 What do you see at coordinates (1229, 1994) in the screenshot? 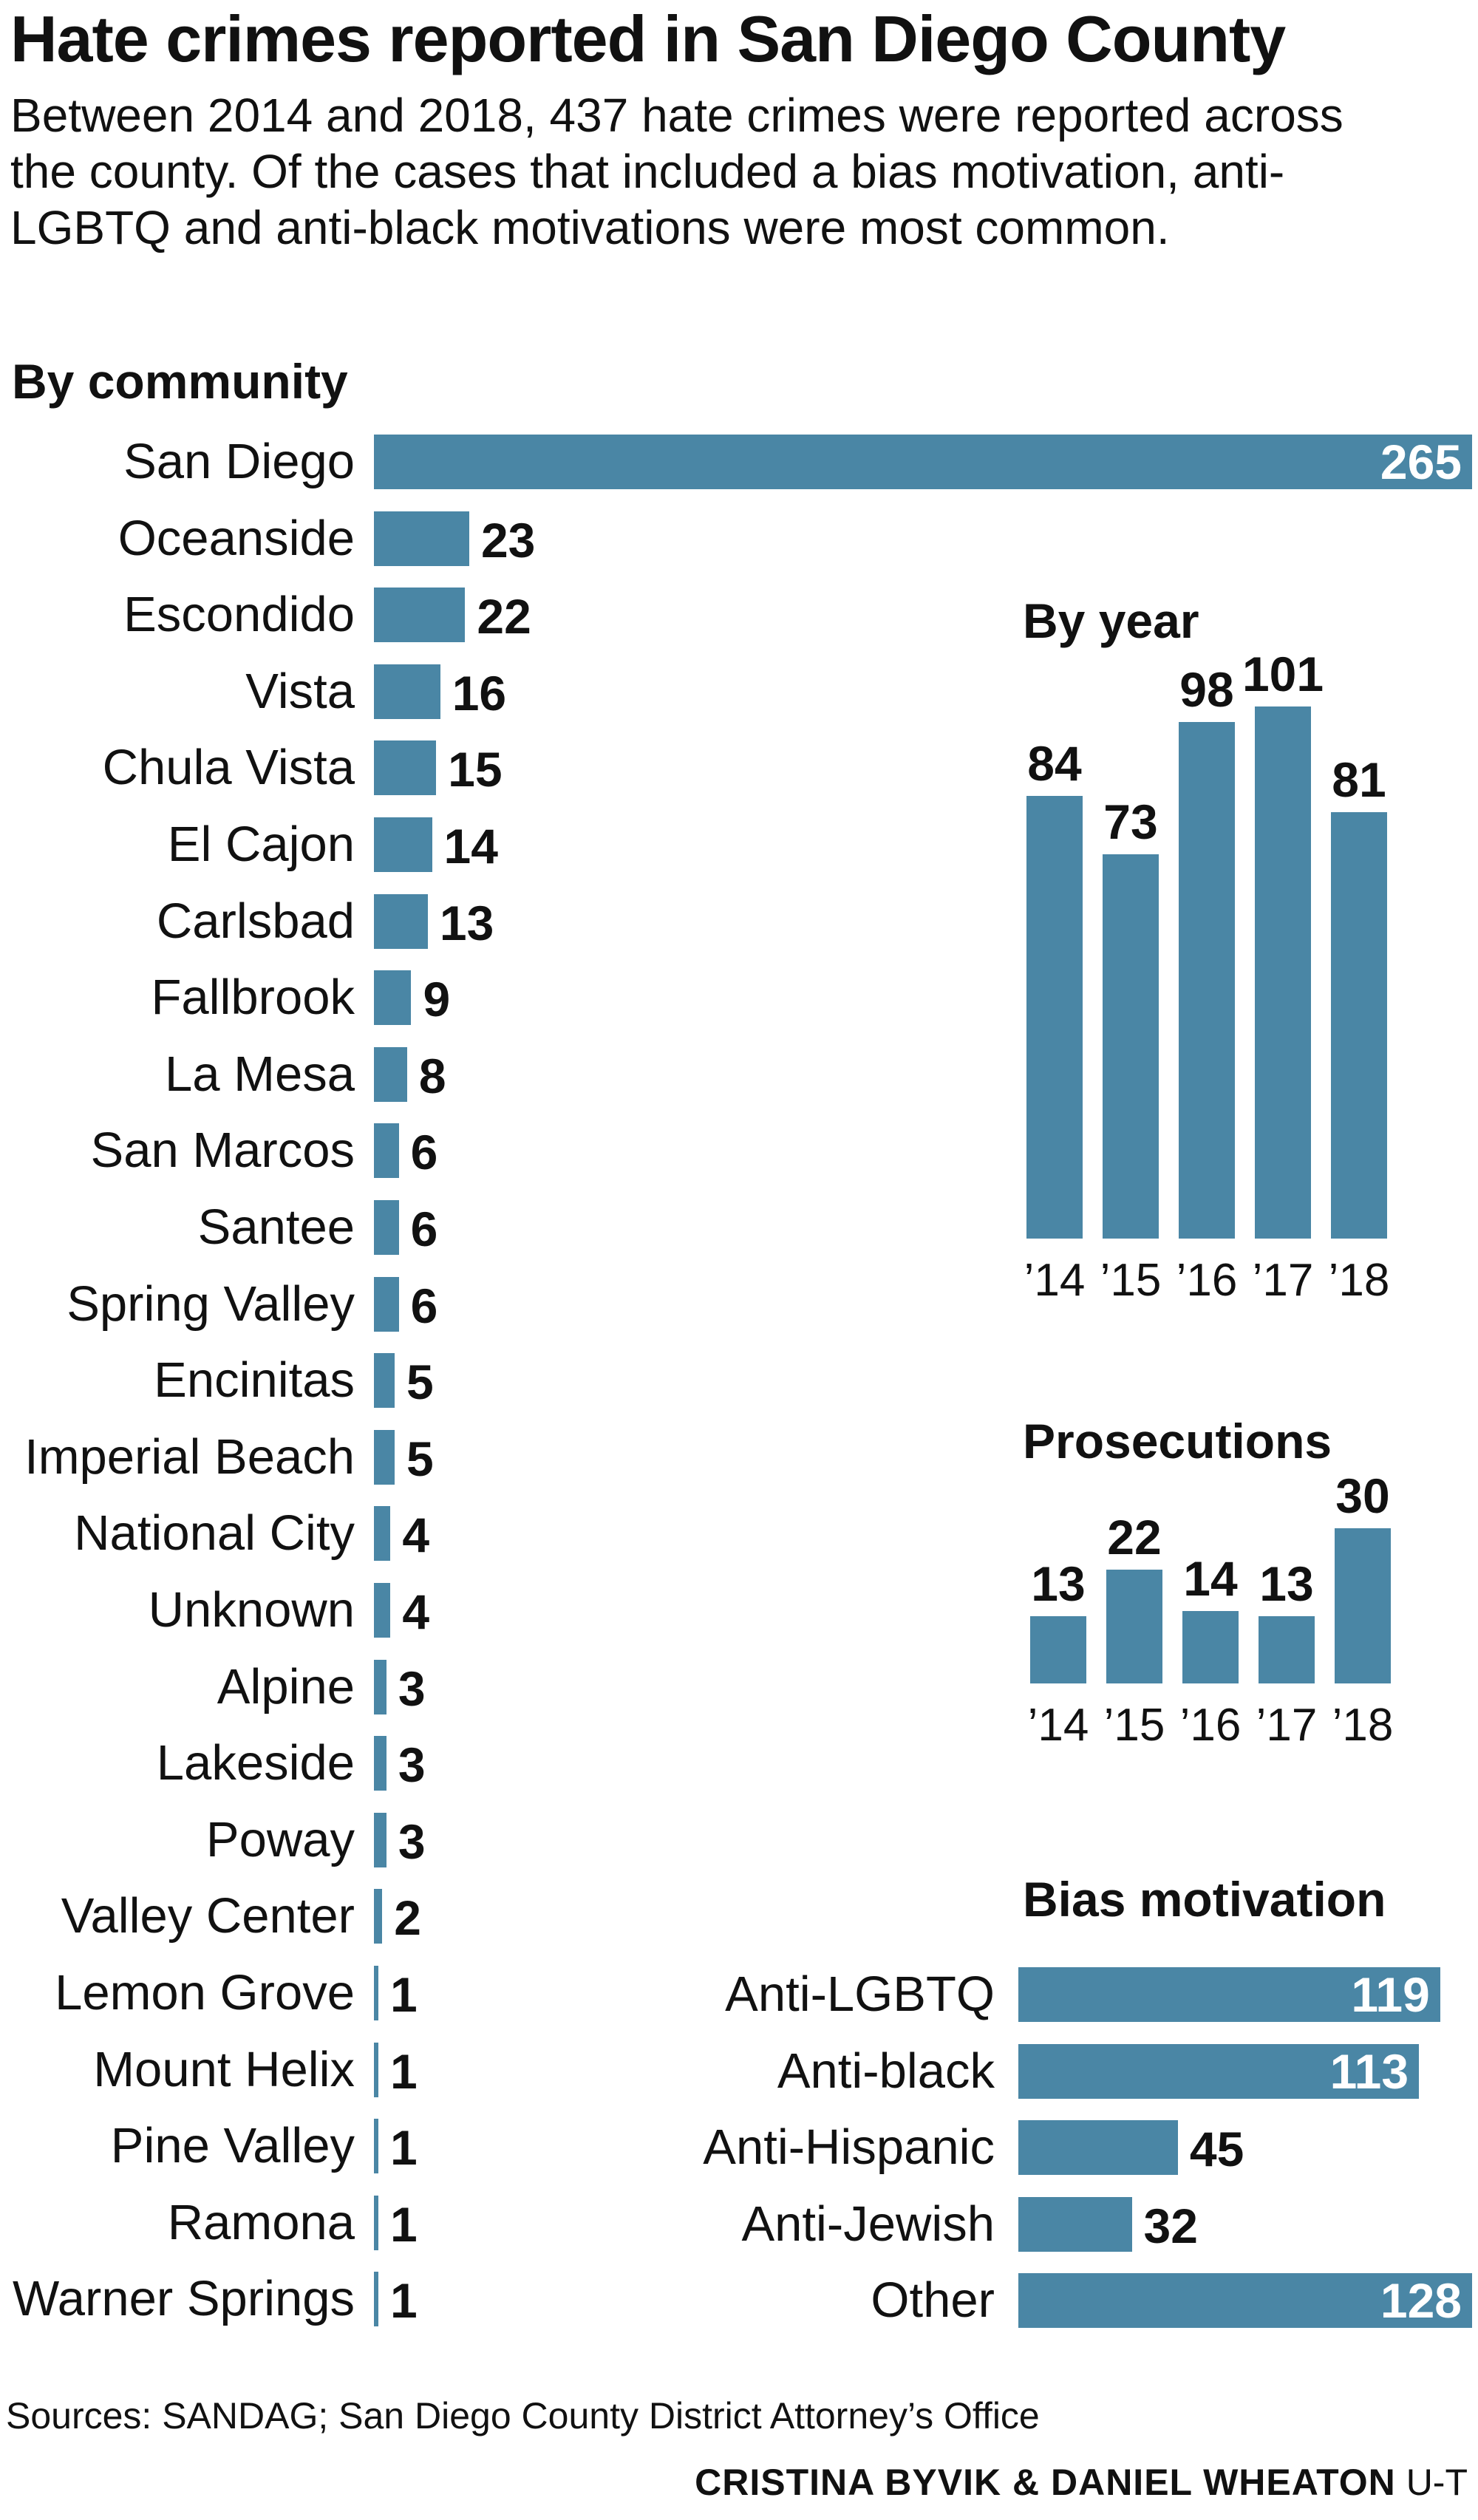
I see `bar-anti-lgbtq` at bounding box center [1229, 1994].